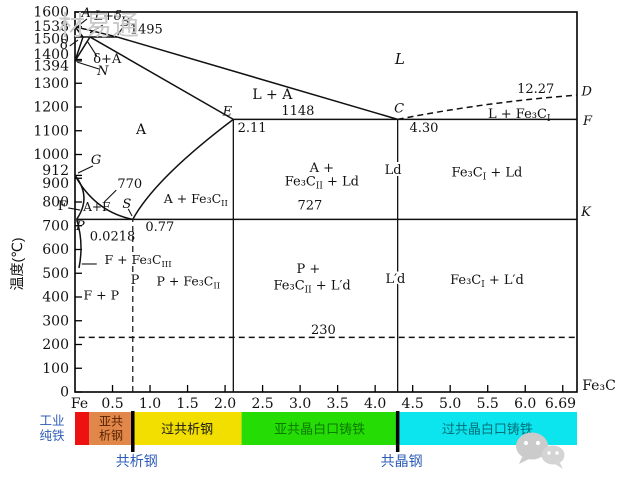 The width and height of the screenshot is (640, 480). I want to click on chart-label: L+δ, so click(107, 16).